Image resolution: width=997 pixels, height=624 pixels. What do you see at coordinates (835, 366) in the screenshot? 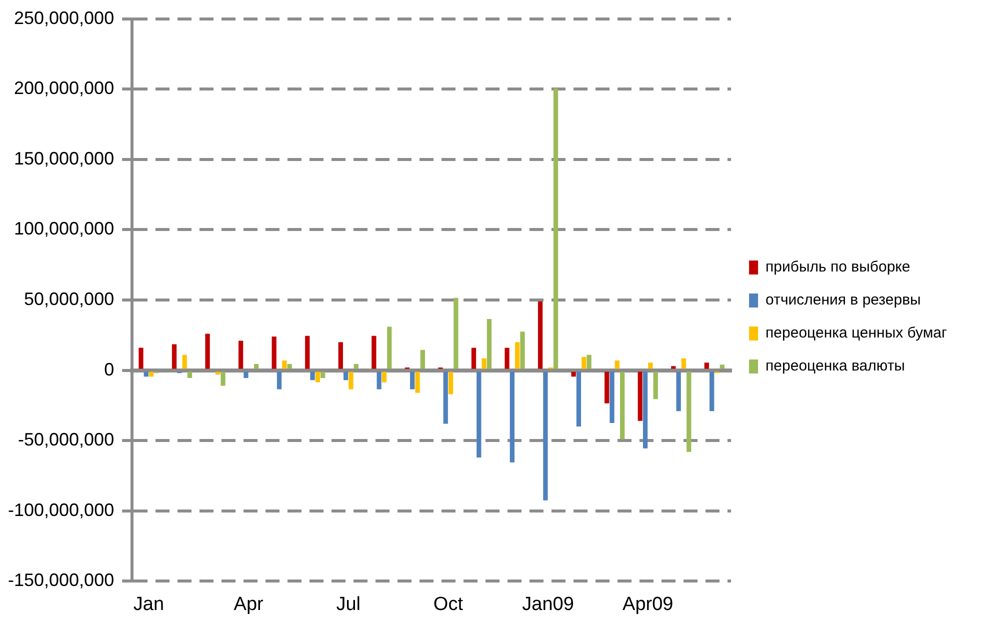
I see `legend-label: переоценка валюты` at bounding box center [835, 366].